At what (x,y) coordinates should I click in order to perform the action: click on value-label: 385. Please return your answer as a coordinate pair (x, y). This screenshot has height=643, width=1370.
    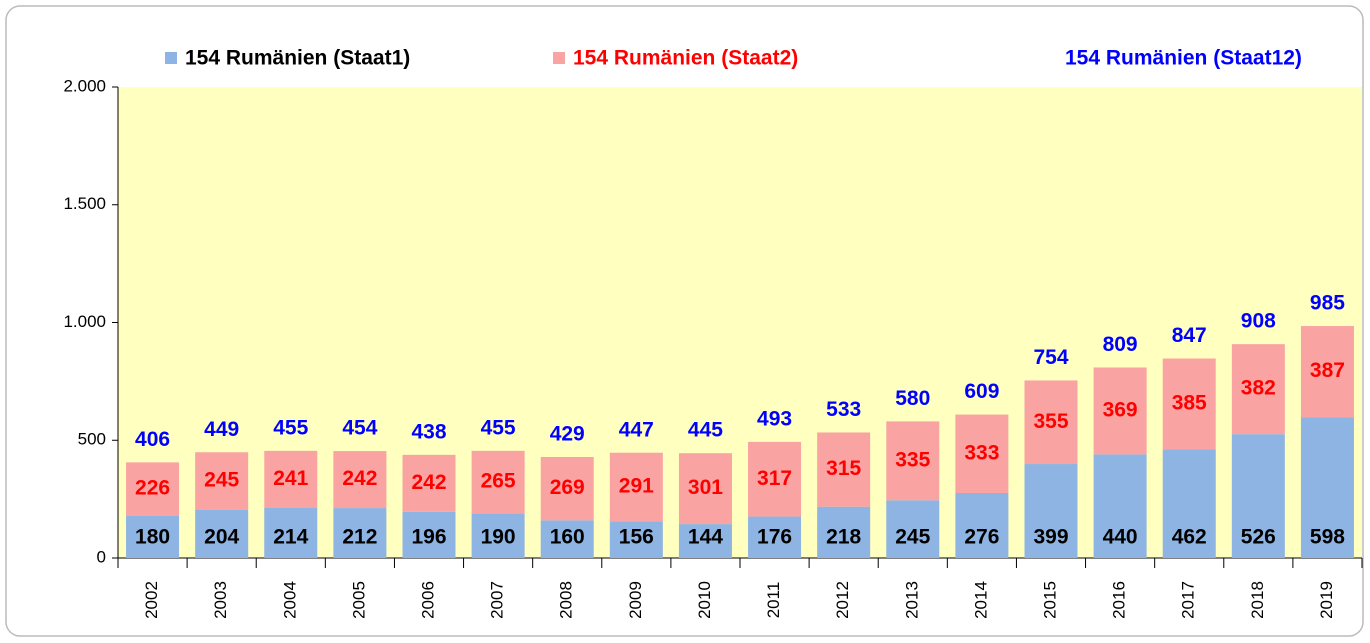
    Looking at the image, I should click on (1189, 402).